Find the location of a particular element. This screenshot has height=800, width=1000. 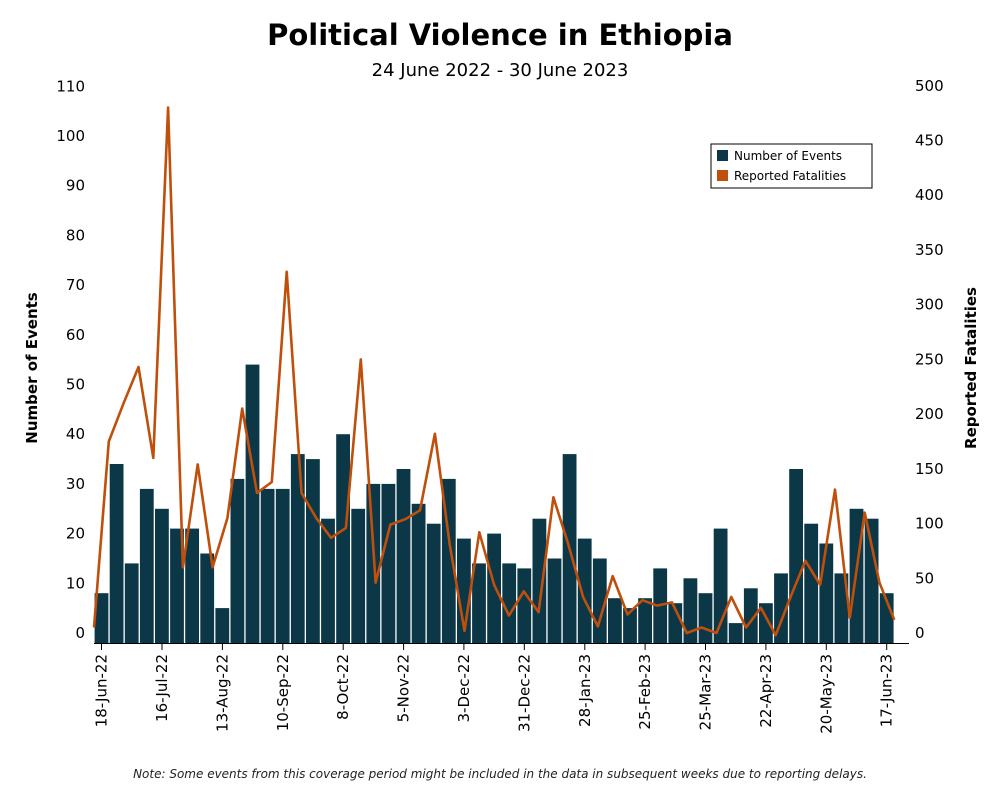

y2-tick-label: 100 is located at coordinates (929, 524).